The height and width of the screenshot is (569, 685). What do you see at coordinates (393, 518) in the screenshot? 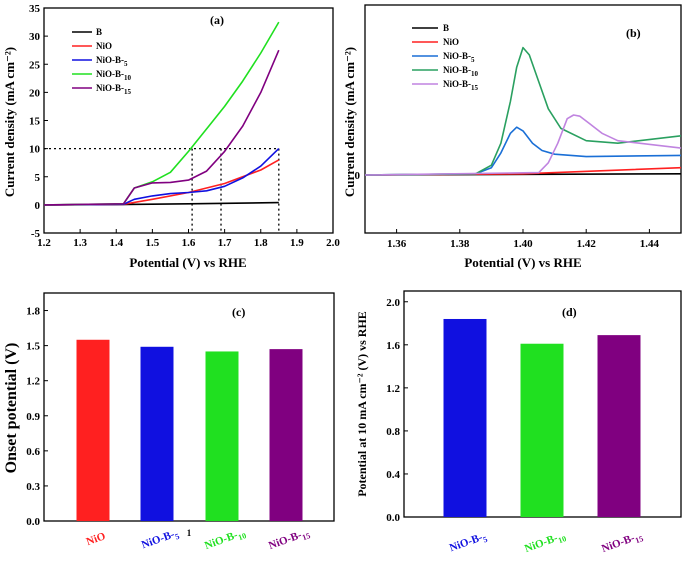
I see `panel-d-ytick-label: 0.0` at bounding box center [393, 518].